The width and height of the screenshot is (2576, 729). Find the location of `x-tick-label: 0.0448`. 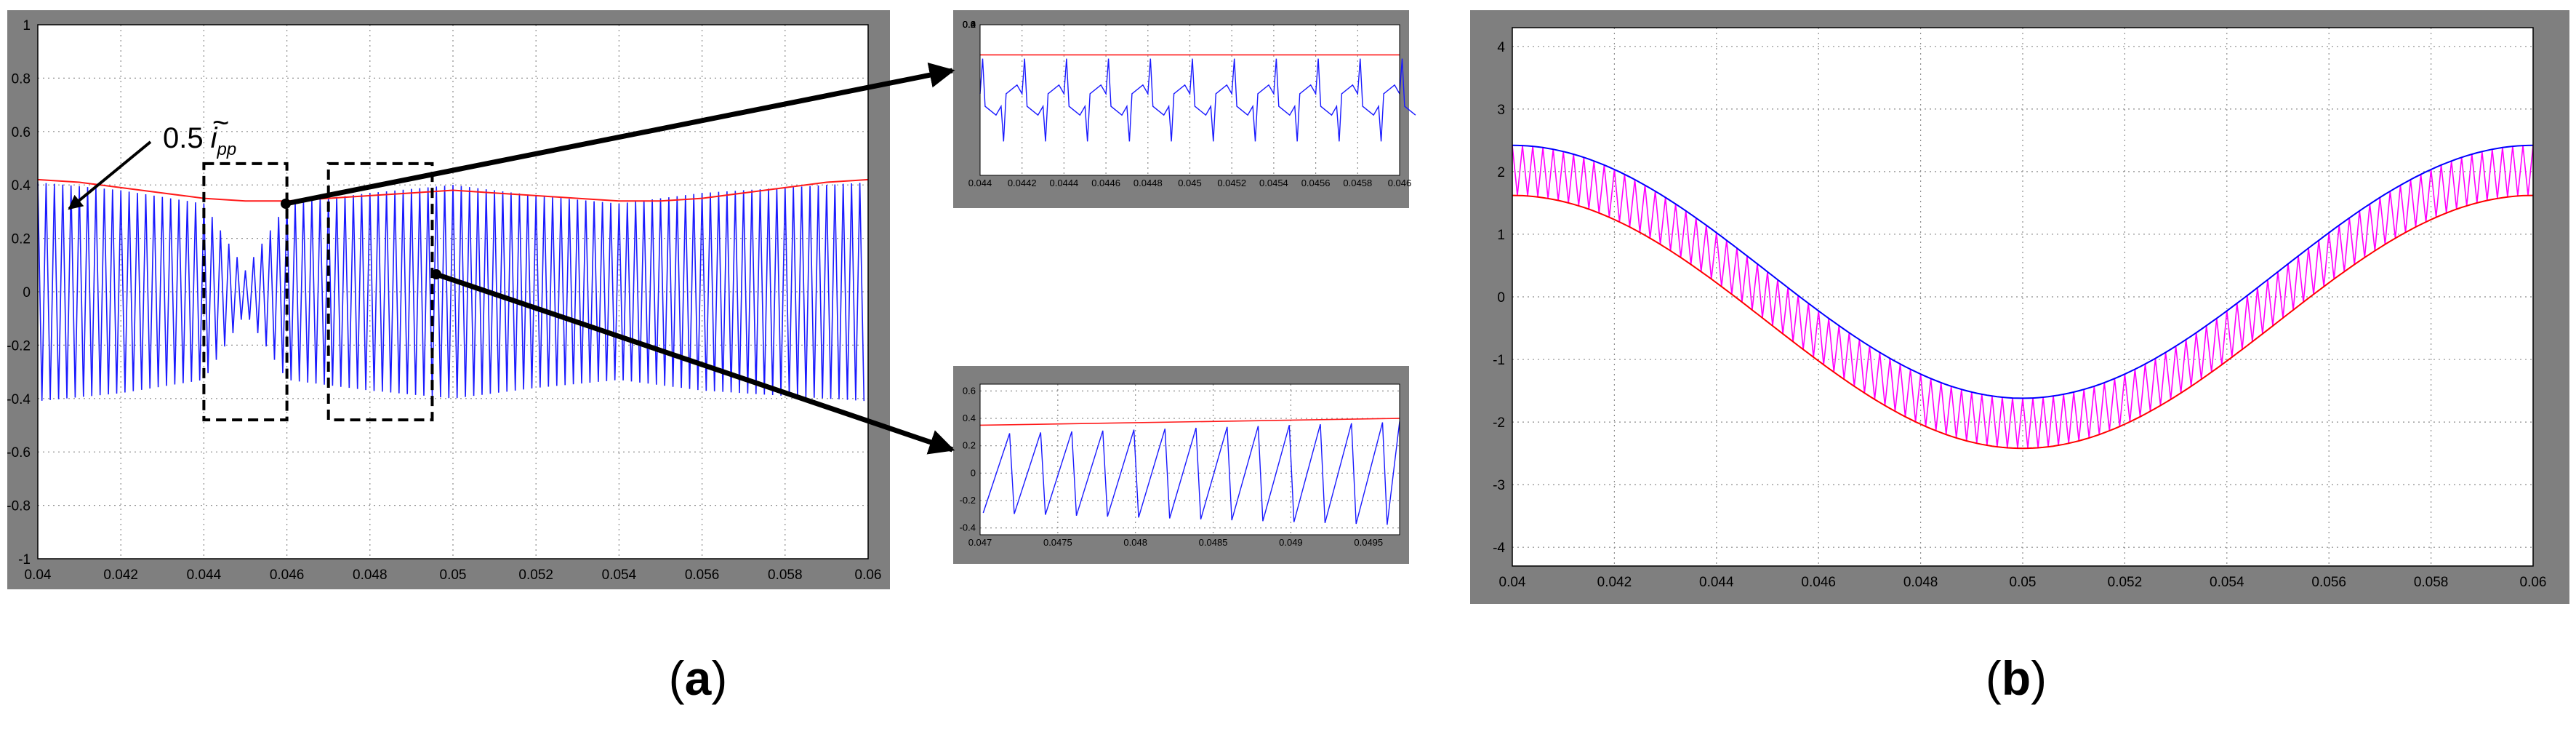

x-tick-label: 0.0448 is located at coordinates (1148, 183).